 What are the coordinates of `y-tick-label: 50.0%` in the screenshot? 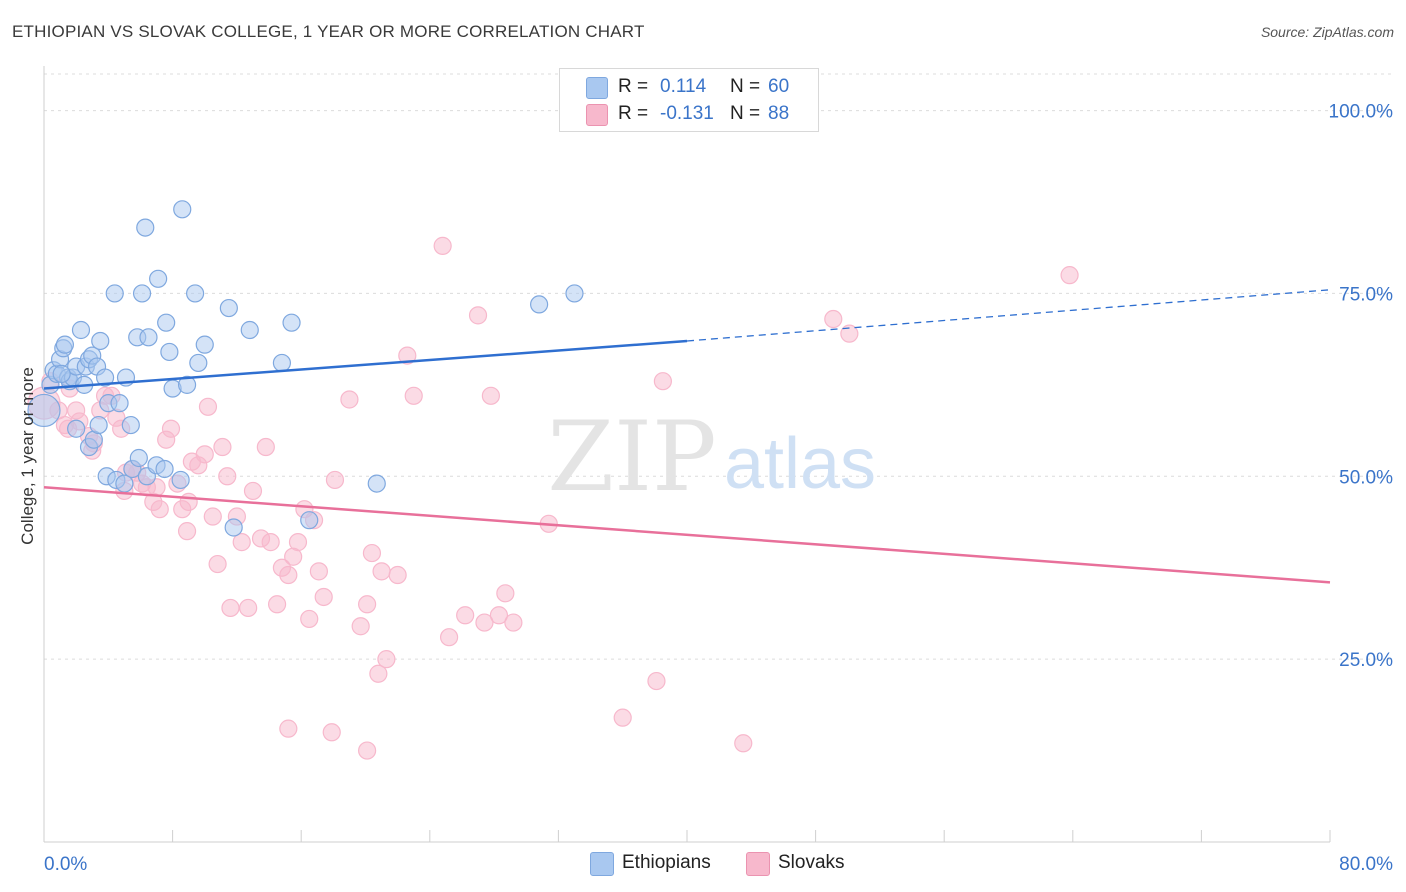 It's located at (1366, 477).